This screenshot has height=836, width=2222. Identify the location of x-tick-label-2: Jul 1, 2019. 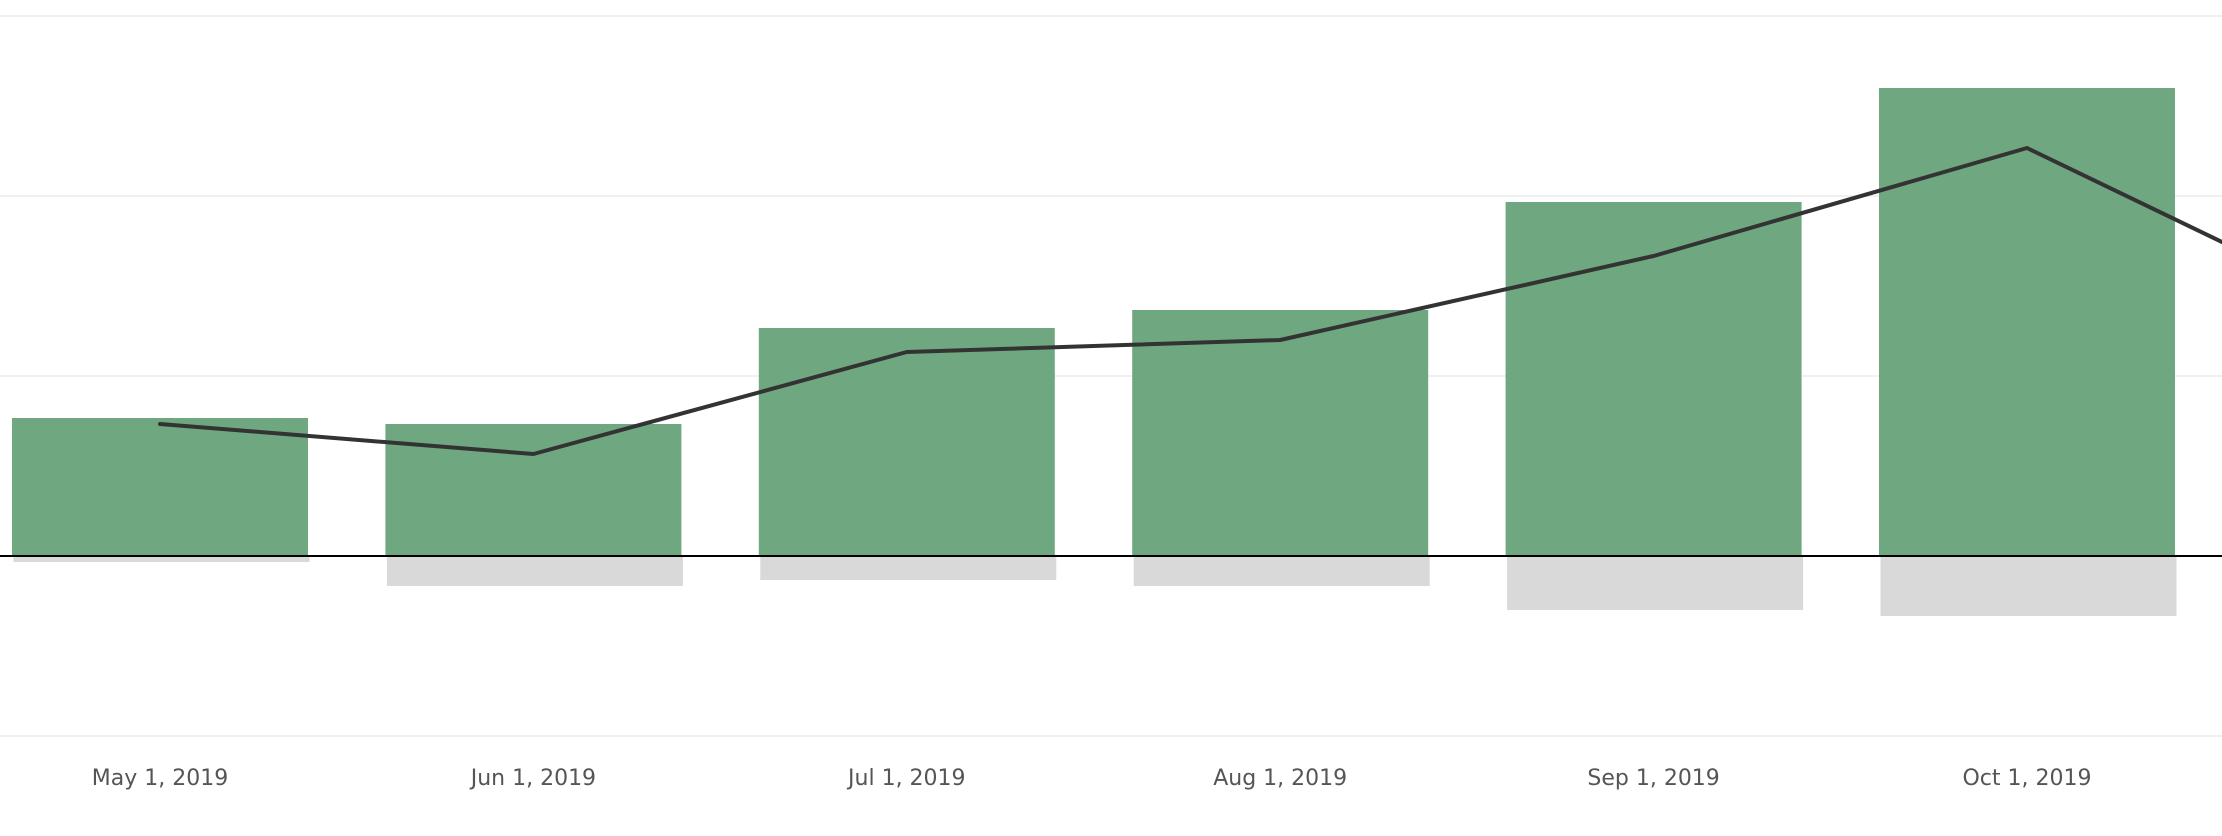
(906, 778).